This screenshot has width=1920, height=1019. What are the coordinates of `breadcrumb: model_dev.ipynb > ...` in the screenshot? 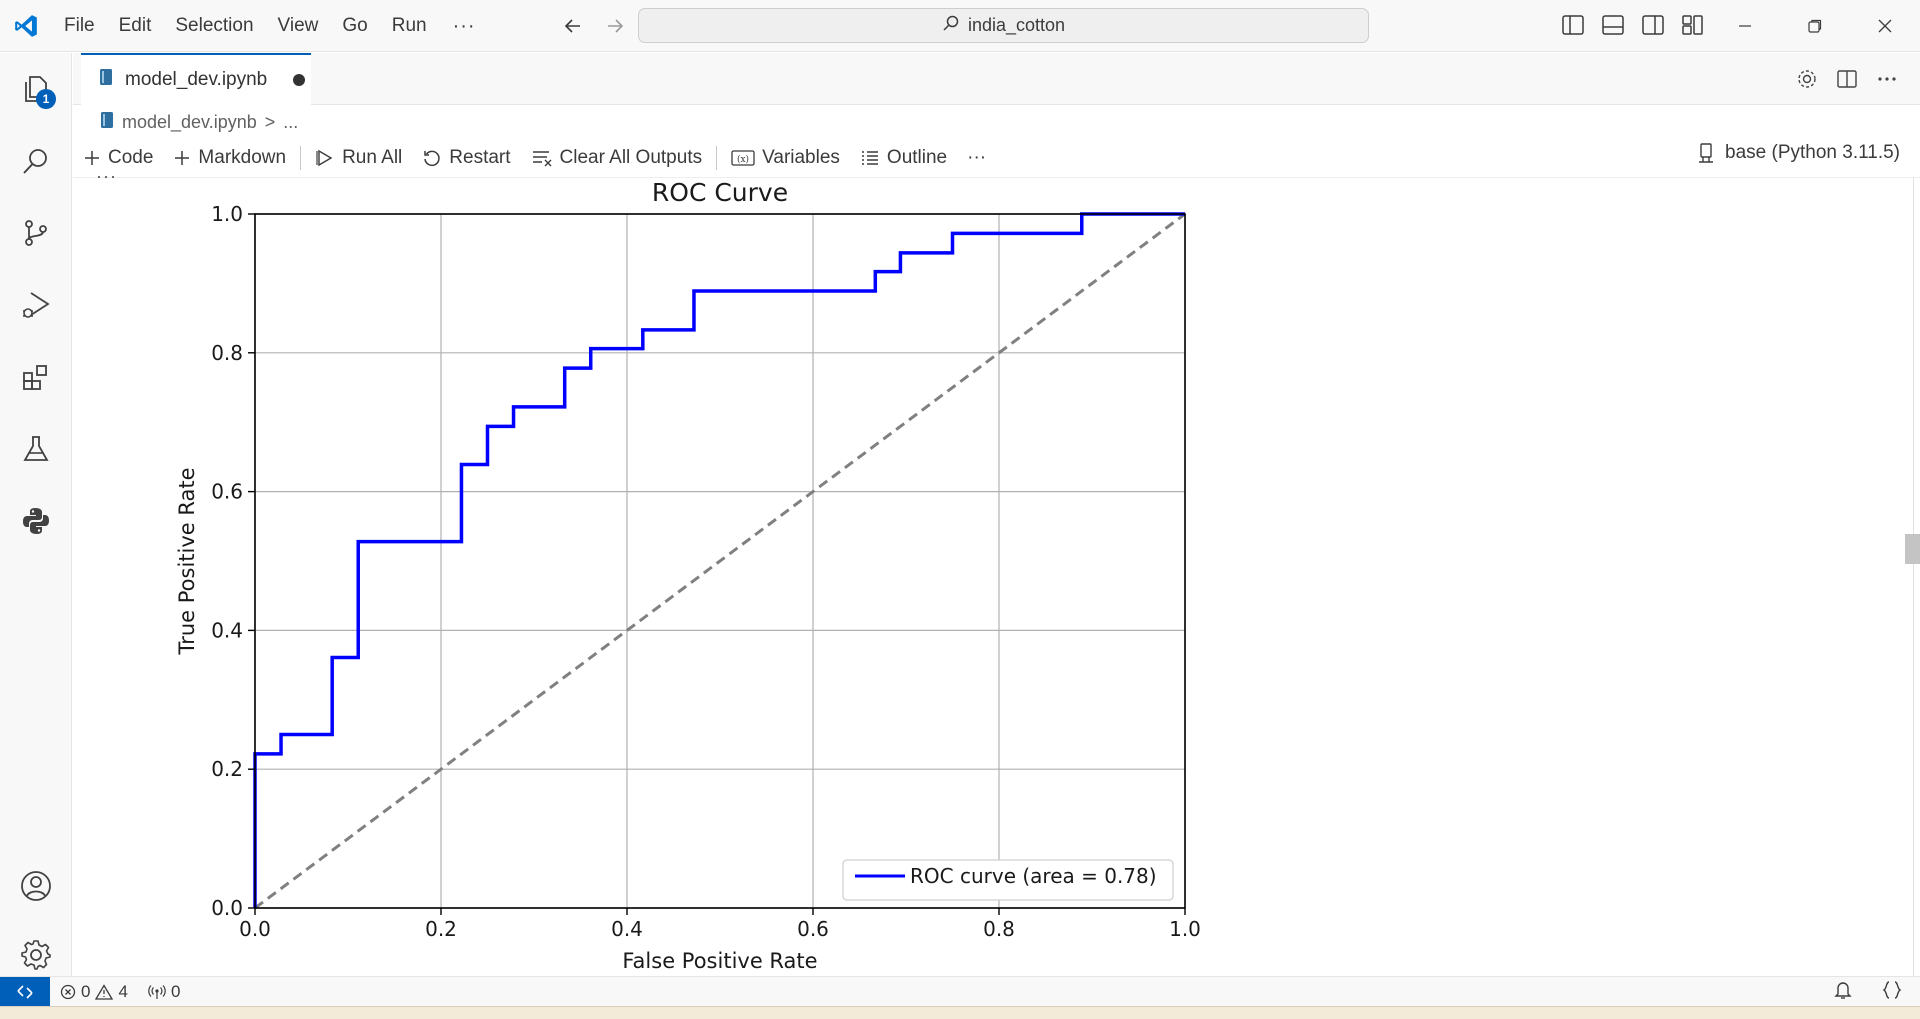 It's located at (199, 122).